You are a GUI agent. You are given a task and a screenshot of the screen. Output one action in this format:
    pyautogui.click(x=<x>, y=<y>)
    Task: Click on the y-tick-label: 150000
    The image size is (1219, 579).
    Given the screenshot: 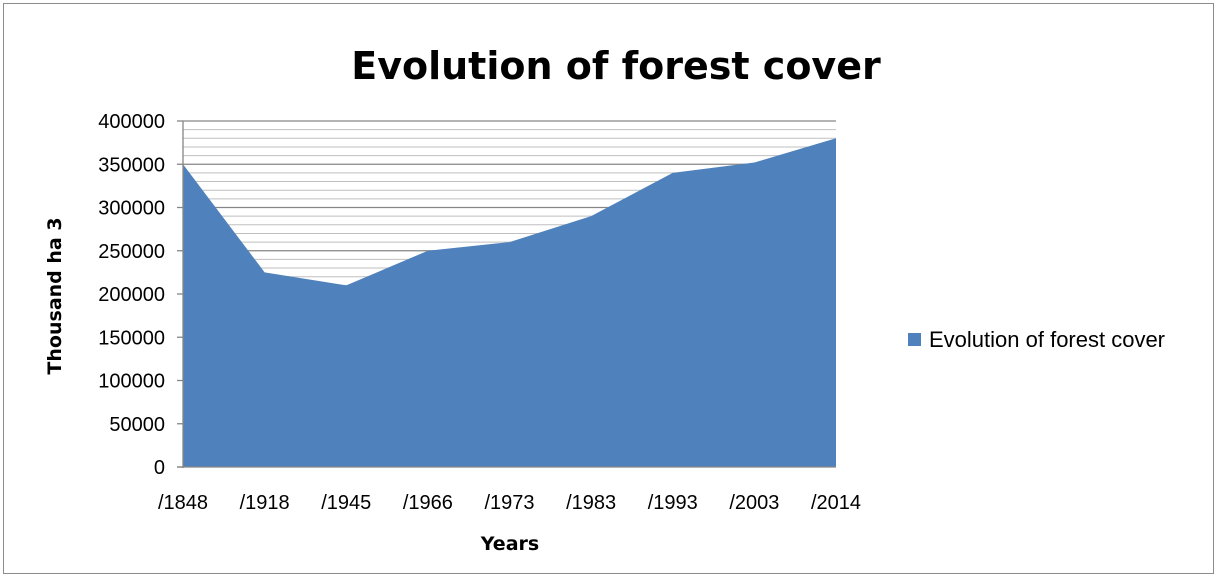 What is the action you would take?
    pyautogui.click(x=131, y=338)
    